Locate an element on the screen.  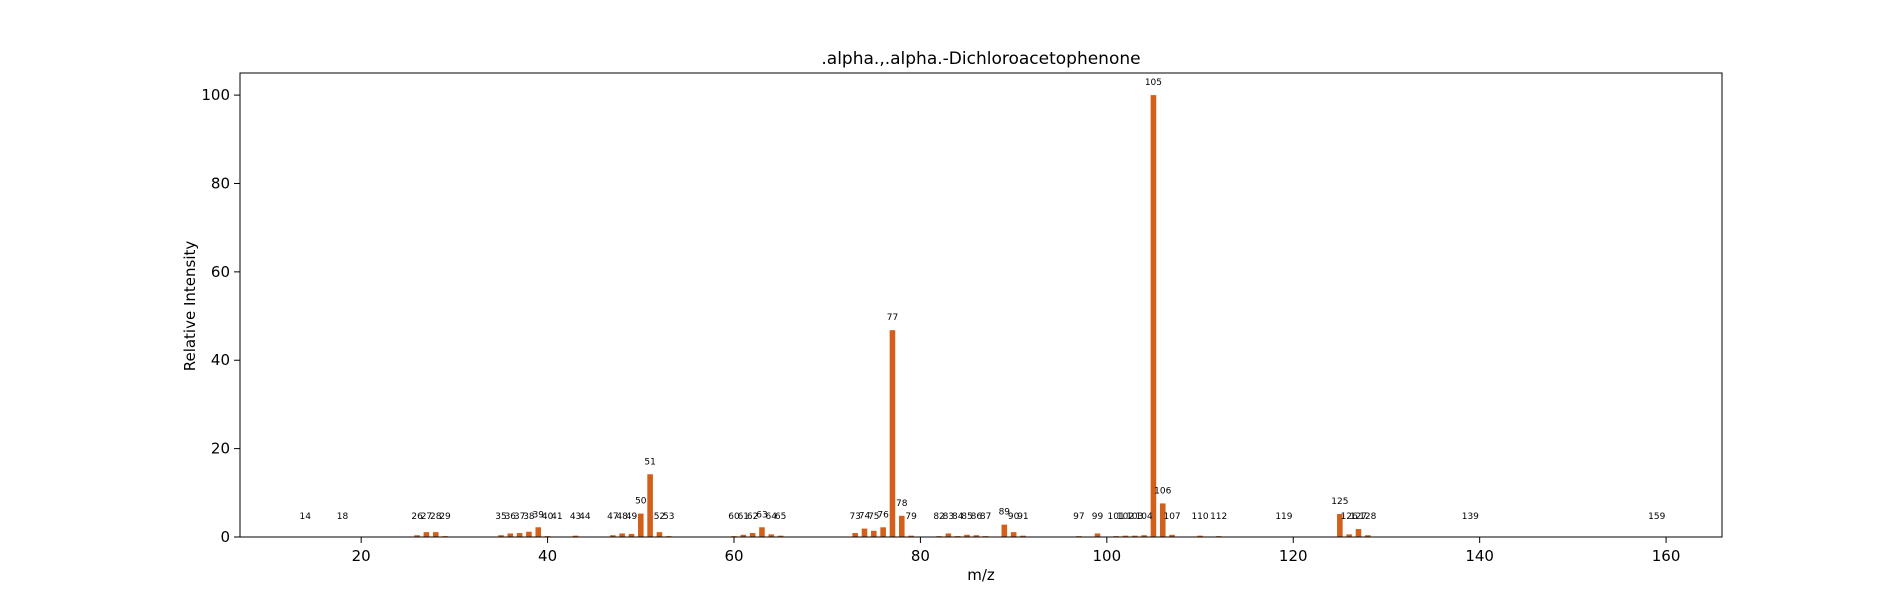
peak-label: 37 is located at coordinates (519, 517).